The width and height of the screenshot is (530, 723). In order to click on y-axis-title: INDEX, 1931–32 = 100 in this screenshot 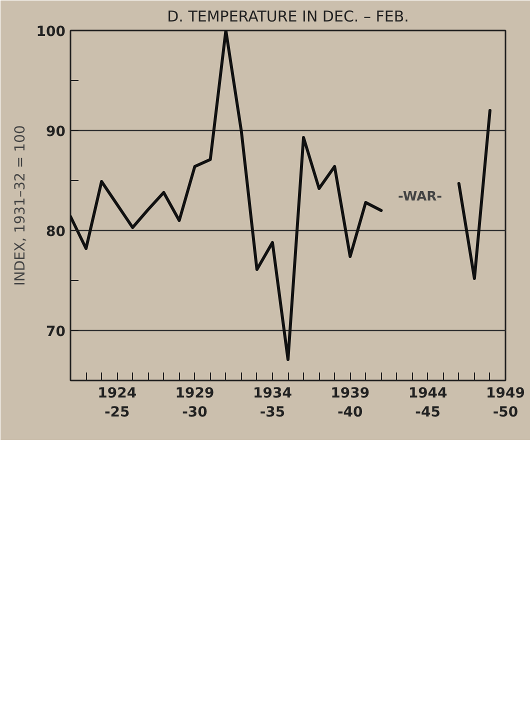, I will do `click(20, 205)`.